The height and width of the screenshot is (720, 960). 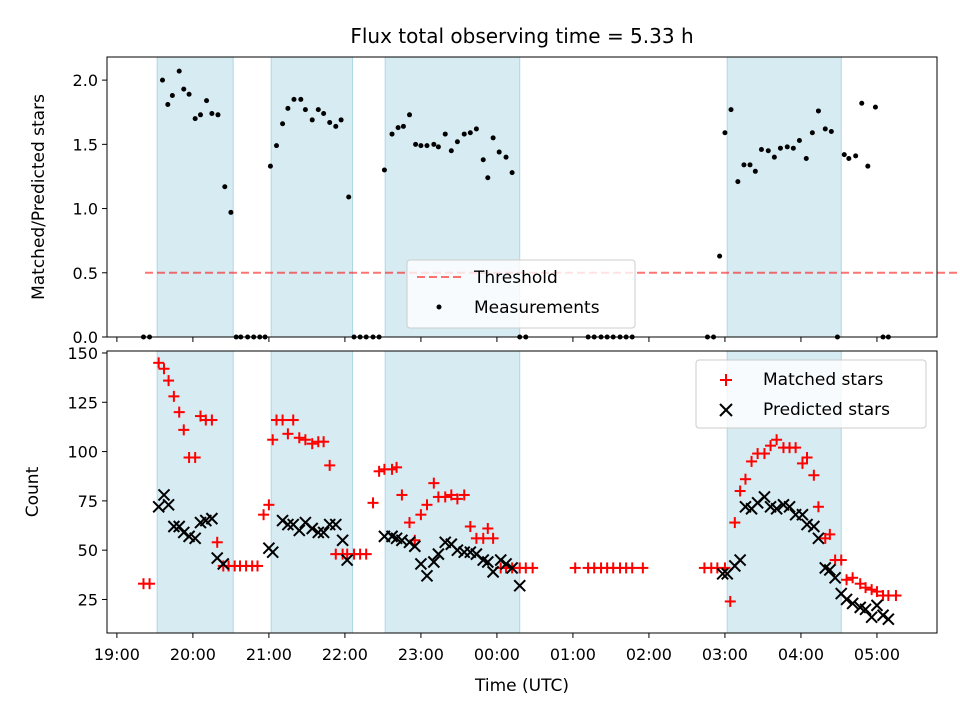 What do you see at coordinates (117, 654) in the screenshot?
I see `bottom-x-tick-label: 19:00` at bounding box center [117, 654].